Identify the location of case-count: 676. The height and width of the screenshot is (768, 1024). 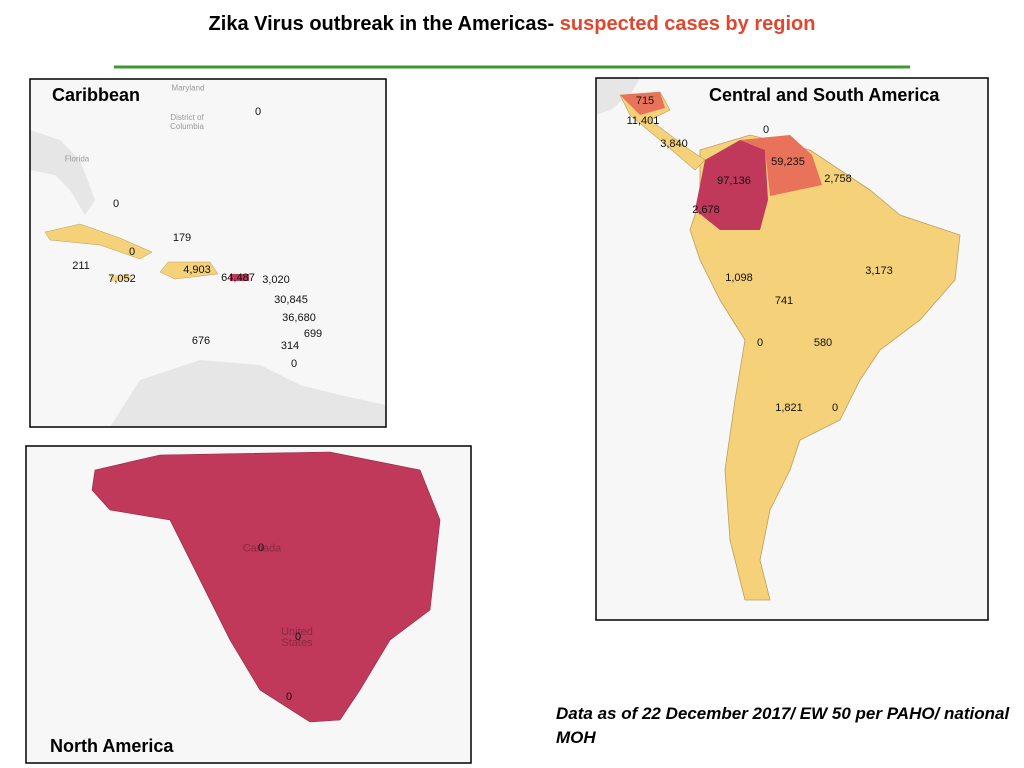
(201, 341).